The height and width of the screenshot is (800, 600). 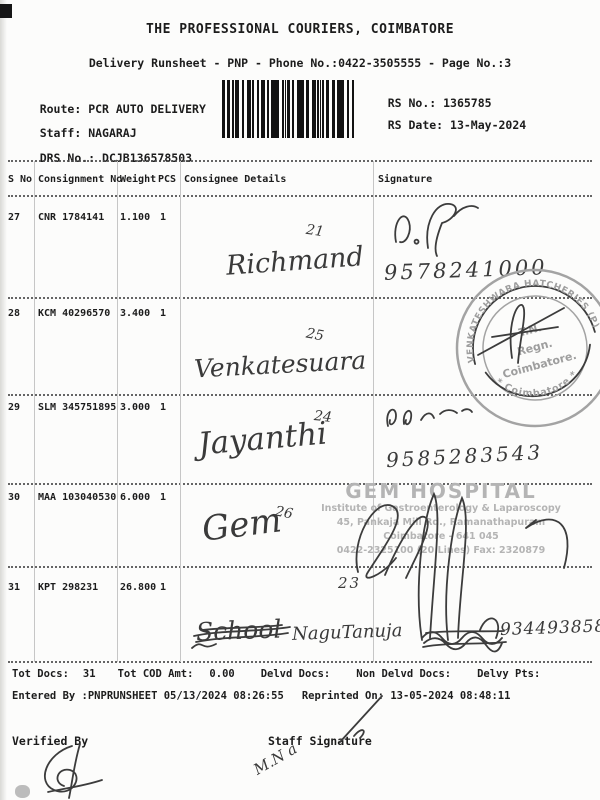 I want to click on rs-no-label: RS No.:, so click(x=412, y=103).